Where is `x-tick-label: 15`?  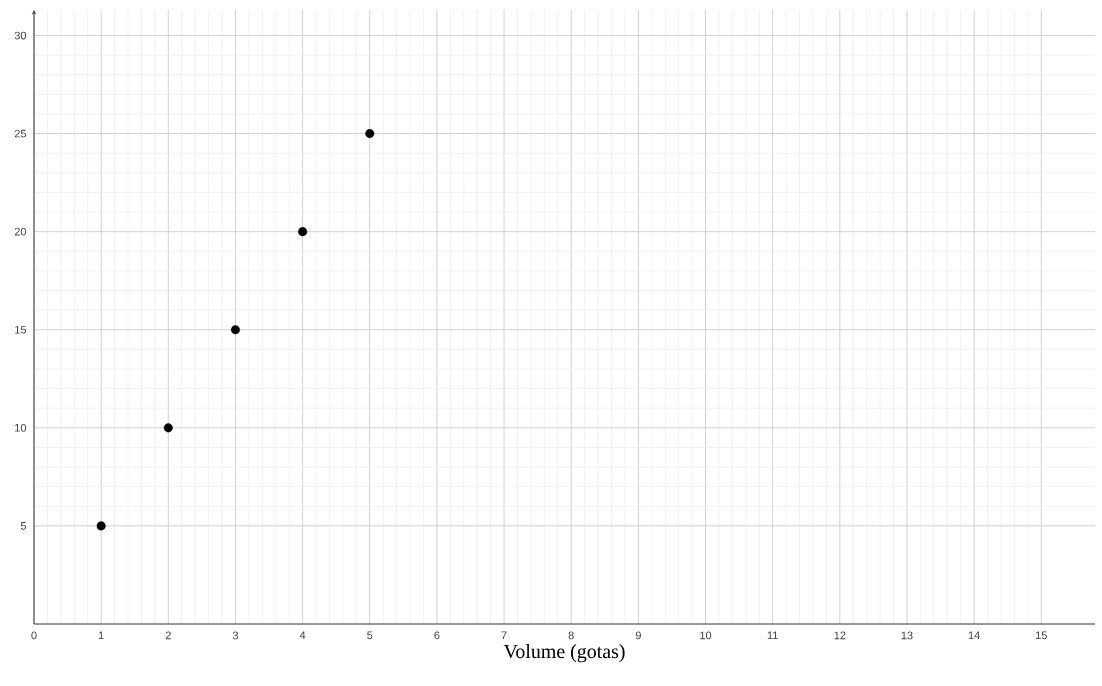
x-tick-label: 15 is located at coordinates (1041, 635).